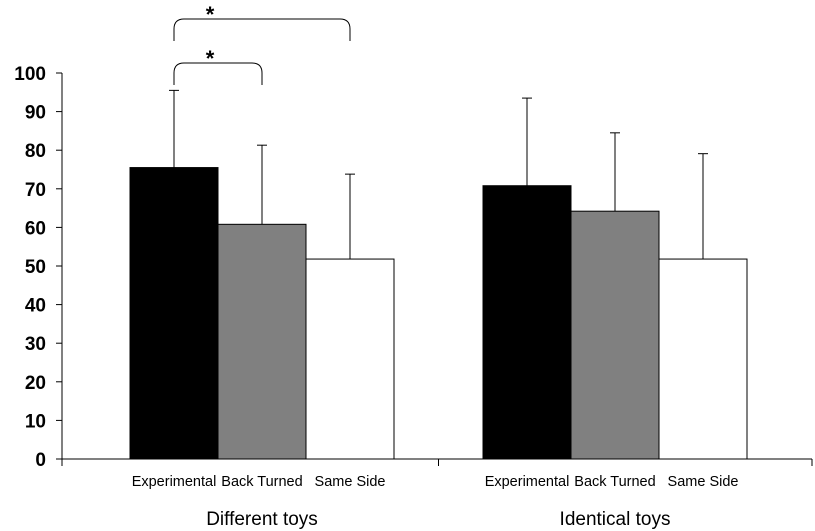  I want to click on y-tick-label: 60, so click(35, 228).